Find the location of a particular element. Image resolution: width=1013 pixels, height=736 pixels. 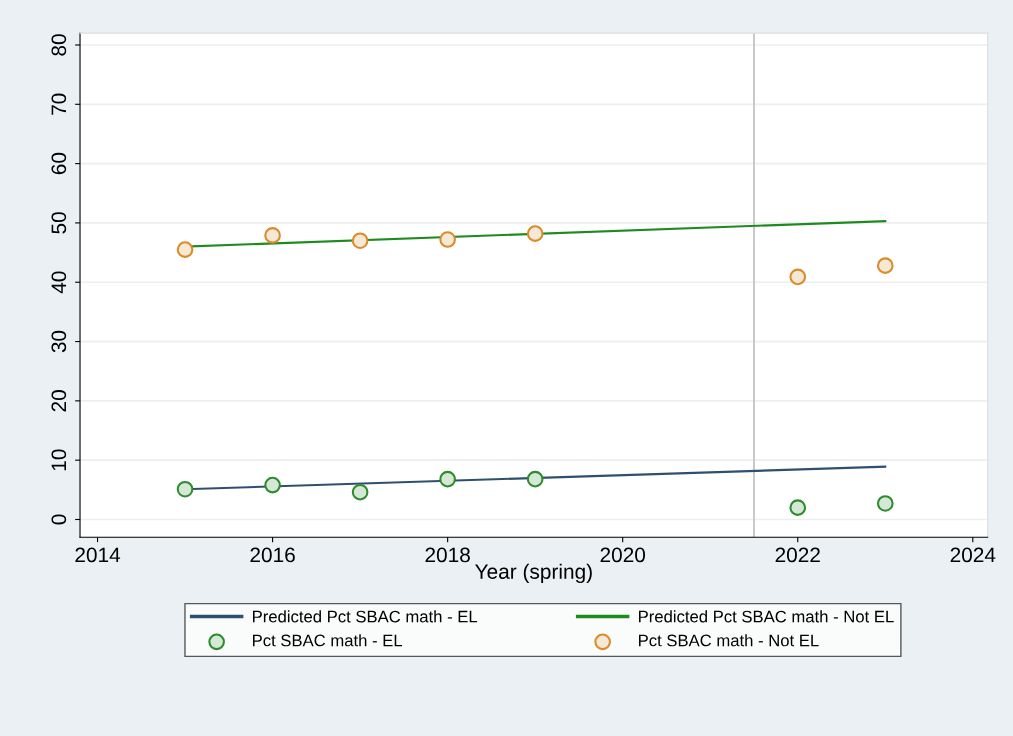

legend-label: Pct SBAC math - EL is located at coordinates (328, 640).